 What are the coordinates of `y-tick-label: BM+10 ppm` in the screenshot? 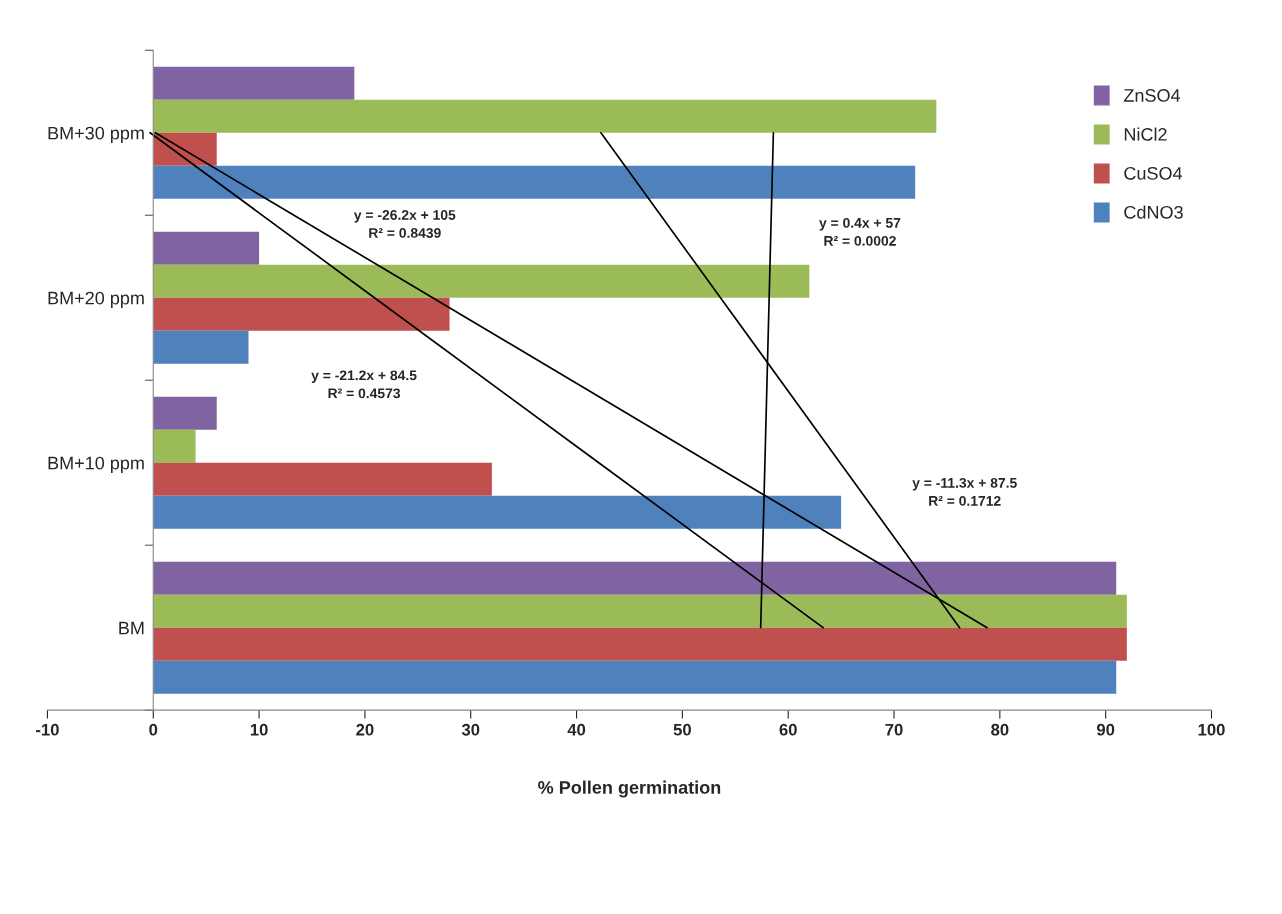 It's located at (96, 464).